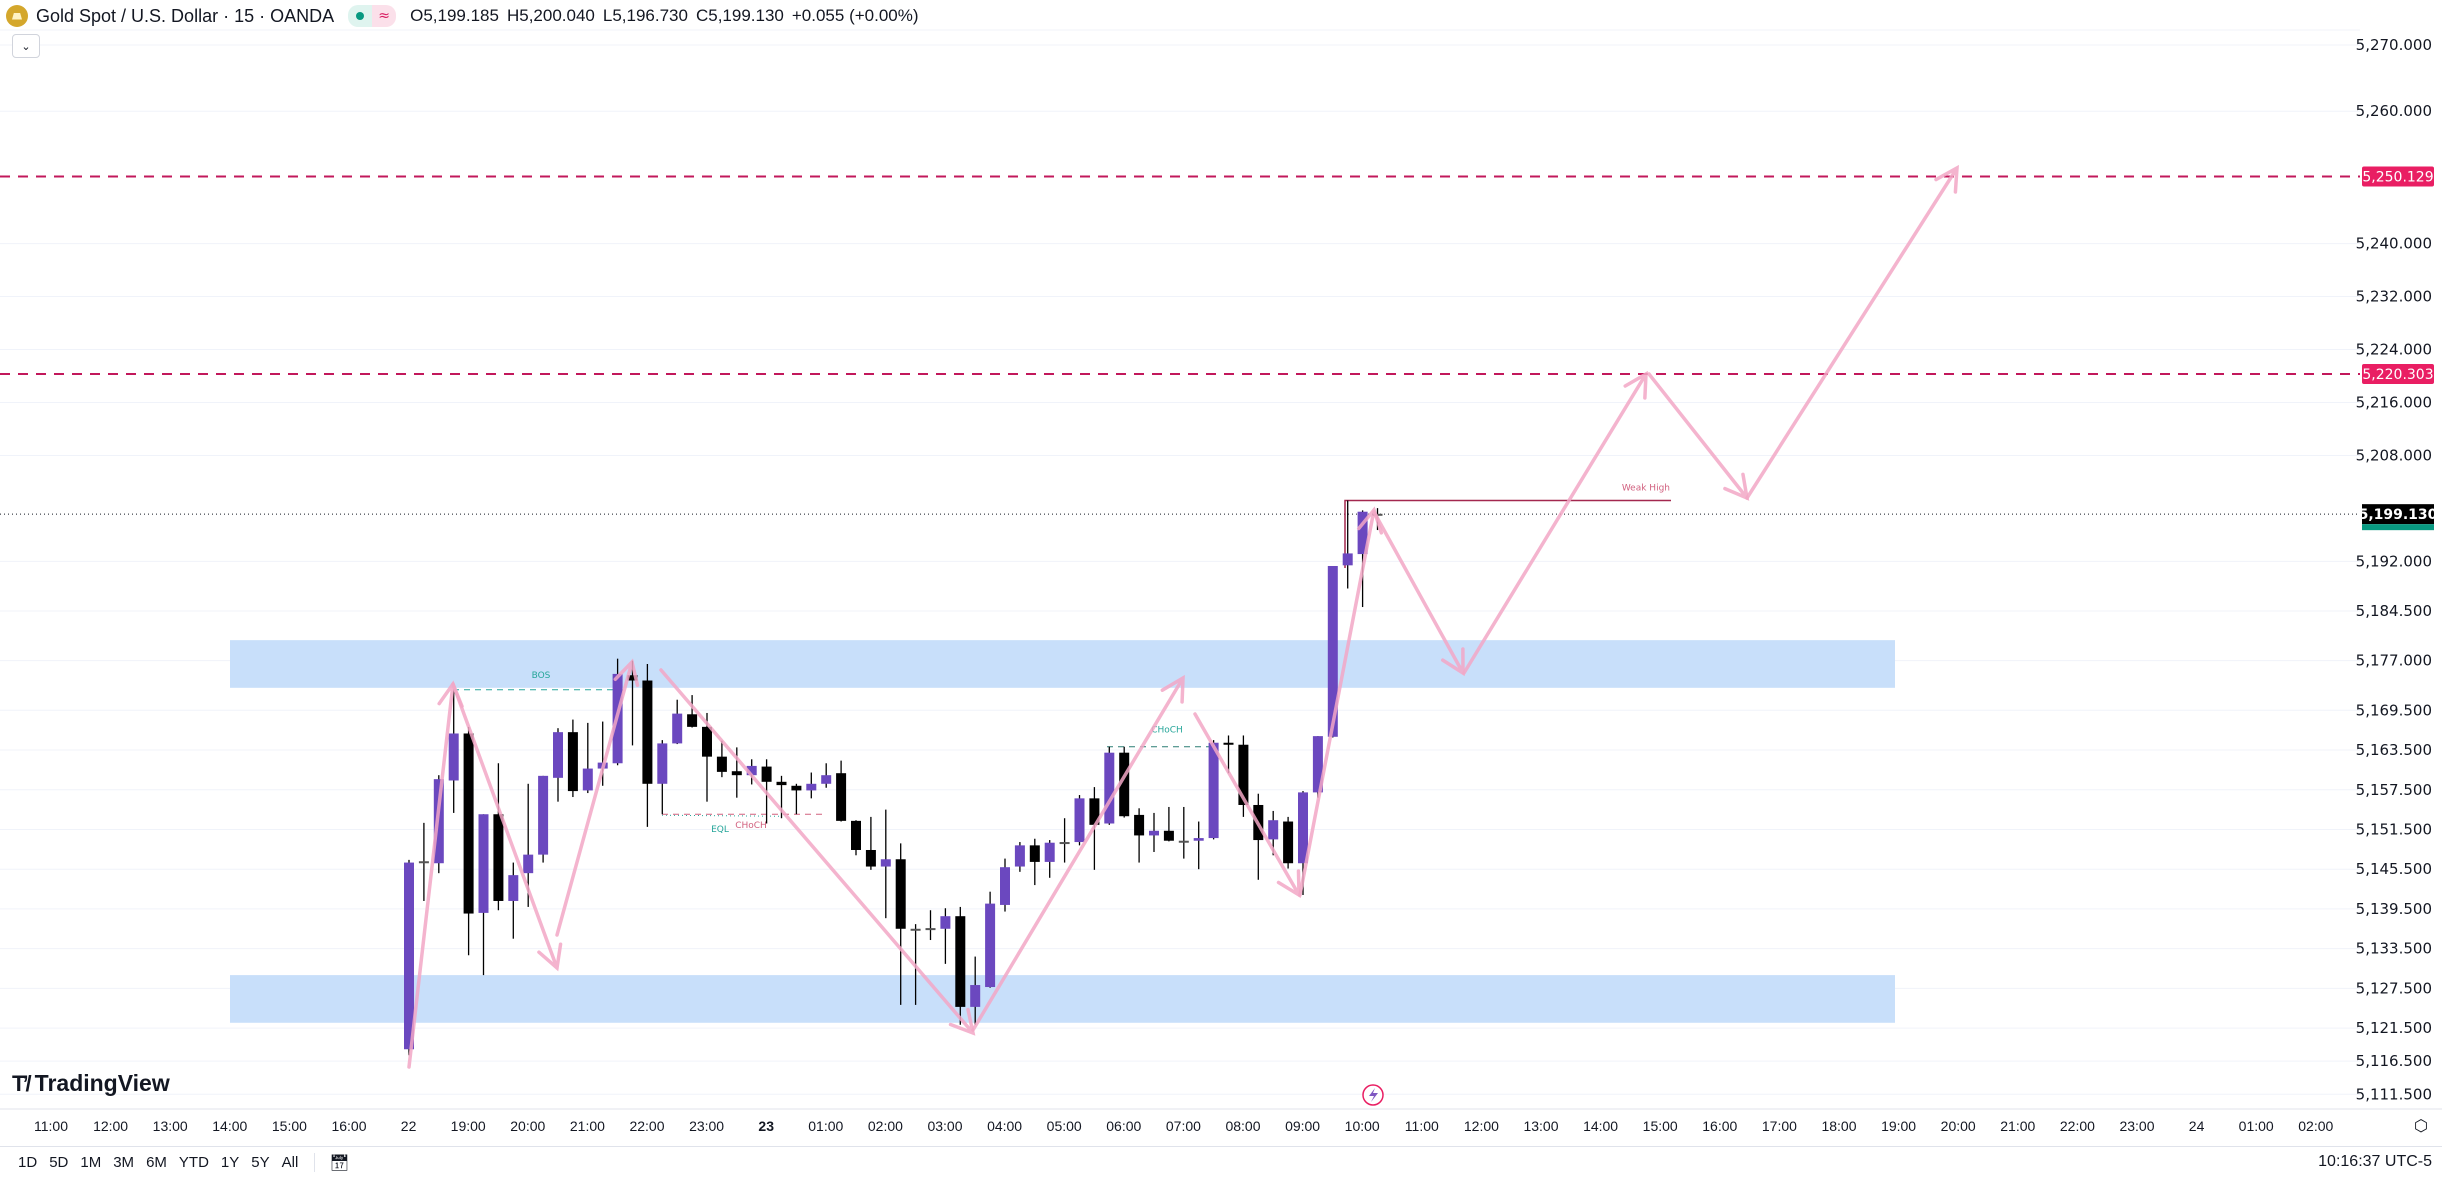 The height and width of the screenshot is (1177, 2442). Describe the element at coordinates (2421, 1125) in the screenshot. I see `settings-icon: ⬡` at that location.